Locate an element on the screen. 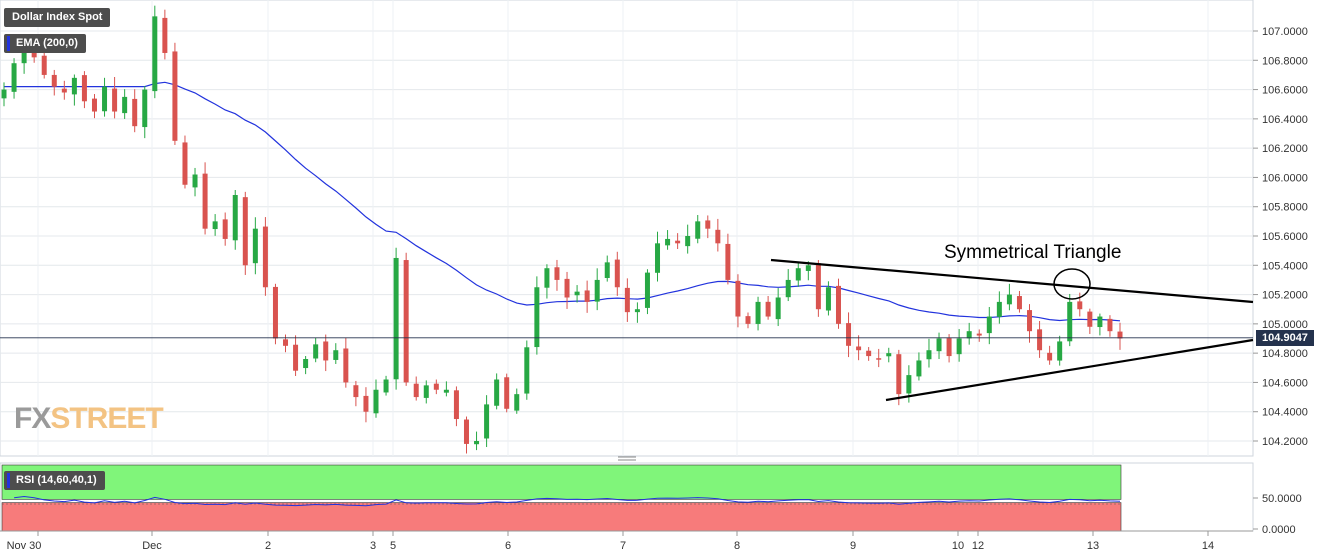 This screenshot has width=1331, height=558. ema-legend: EMA (200,0) is located at coordinates (45, 43).